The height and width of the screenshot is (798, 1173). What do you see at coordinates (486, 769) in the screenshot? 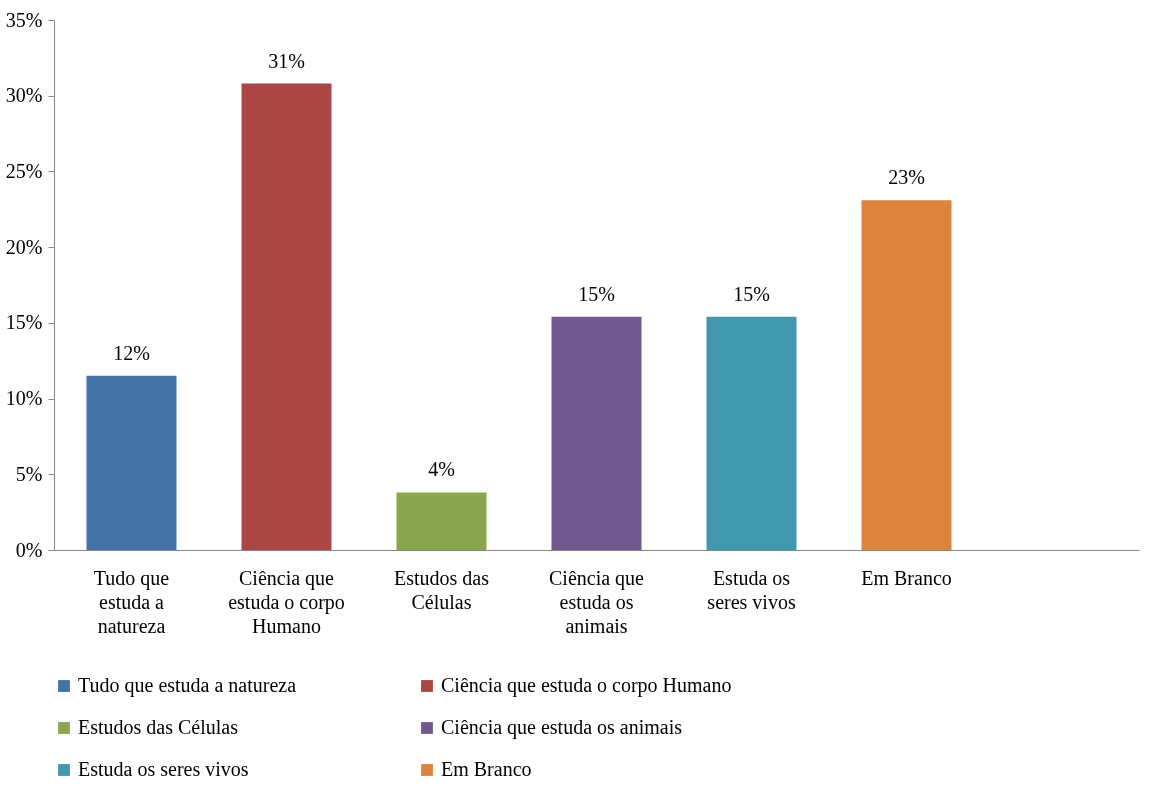
I see `legend-label: Em Branco` at bounding box center [486, 769].